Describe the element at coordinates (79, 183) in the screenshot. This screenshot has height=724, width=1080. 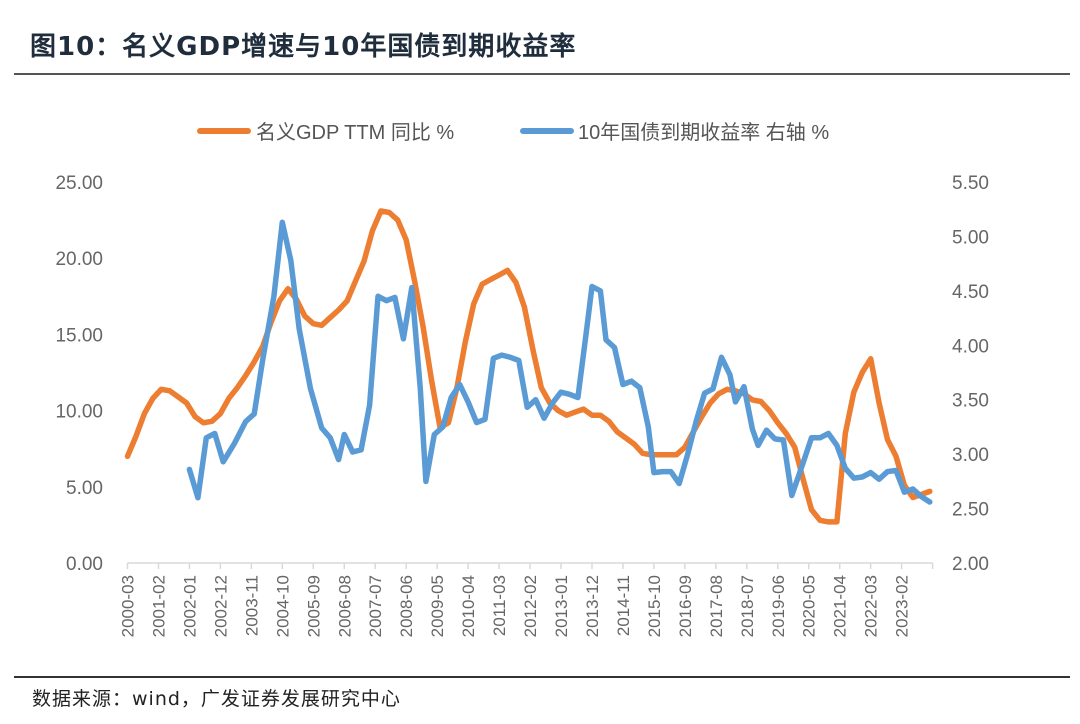
I see `y-left-tick-label: 25.00` at that location.